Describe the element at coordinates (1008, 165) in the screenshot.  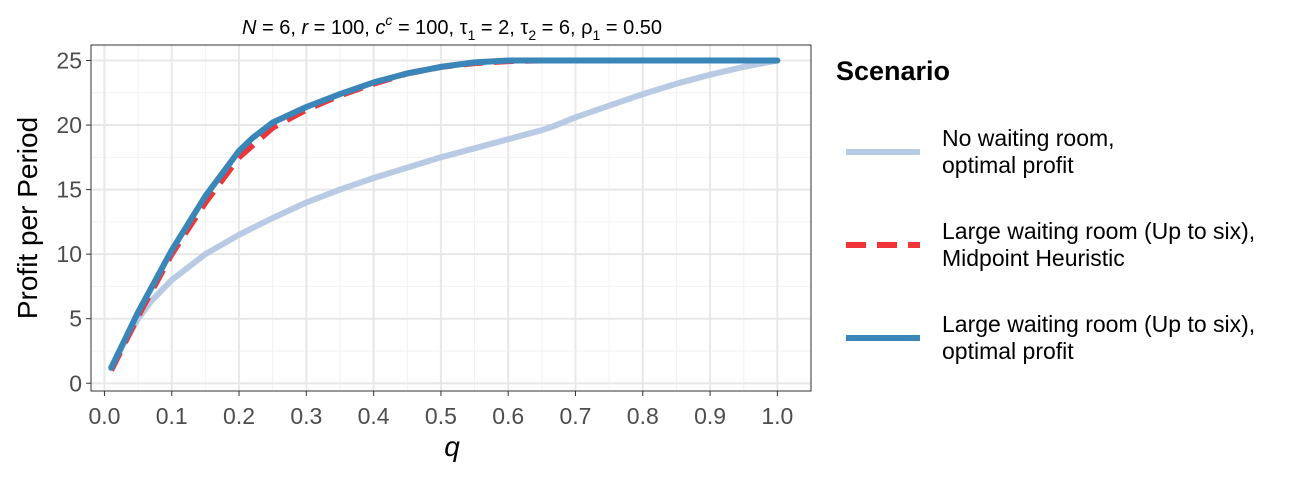
I see `legend-label-1: optimal profit` at that location.